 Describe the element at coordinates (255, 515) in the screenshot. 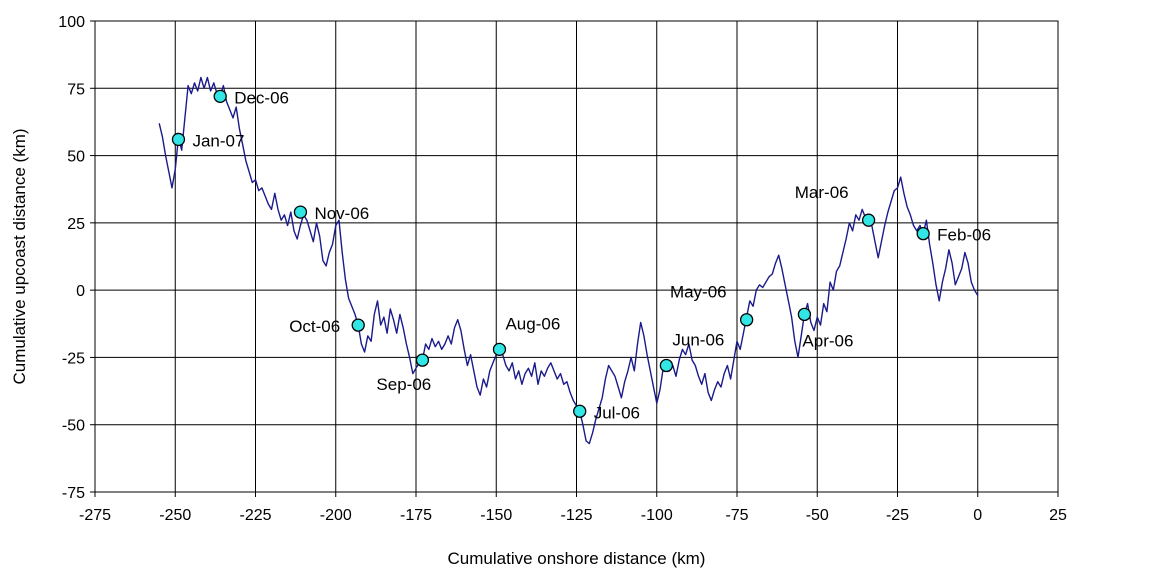

I see `x-tick-label: -225` at that location.